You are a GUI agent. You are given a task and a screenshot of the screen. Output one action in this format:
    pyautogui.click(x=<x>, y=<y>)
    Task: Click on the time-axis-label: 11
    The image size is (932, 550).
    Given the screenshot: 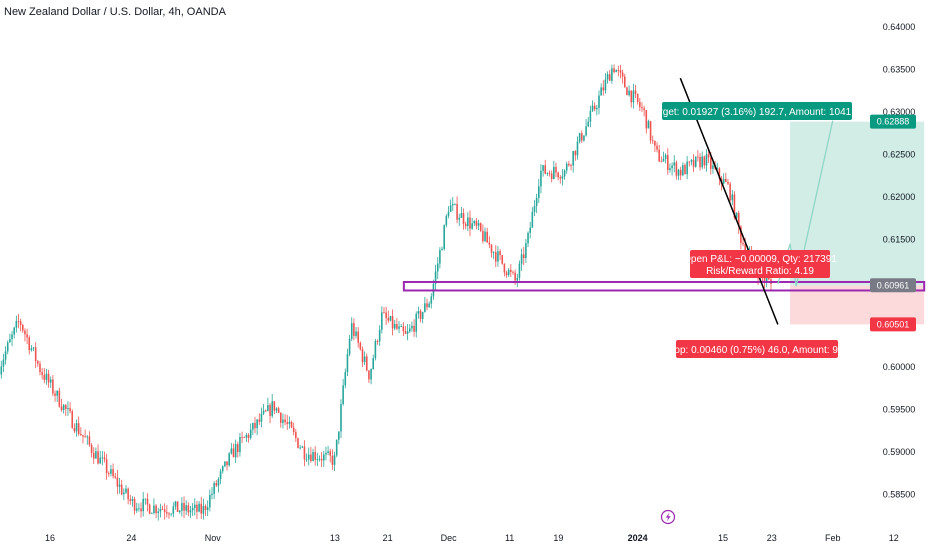 What is the action you would take?
    pyautogui.click(x=509, y=538)
    